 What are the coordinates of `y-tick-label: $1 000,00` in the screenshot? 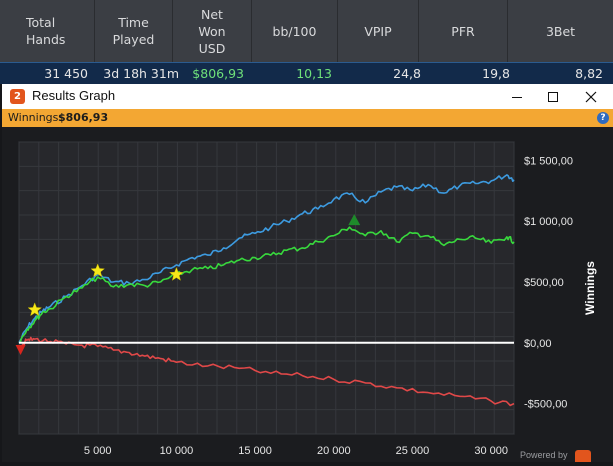 It's located at (548, 222).